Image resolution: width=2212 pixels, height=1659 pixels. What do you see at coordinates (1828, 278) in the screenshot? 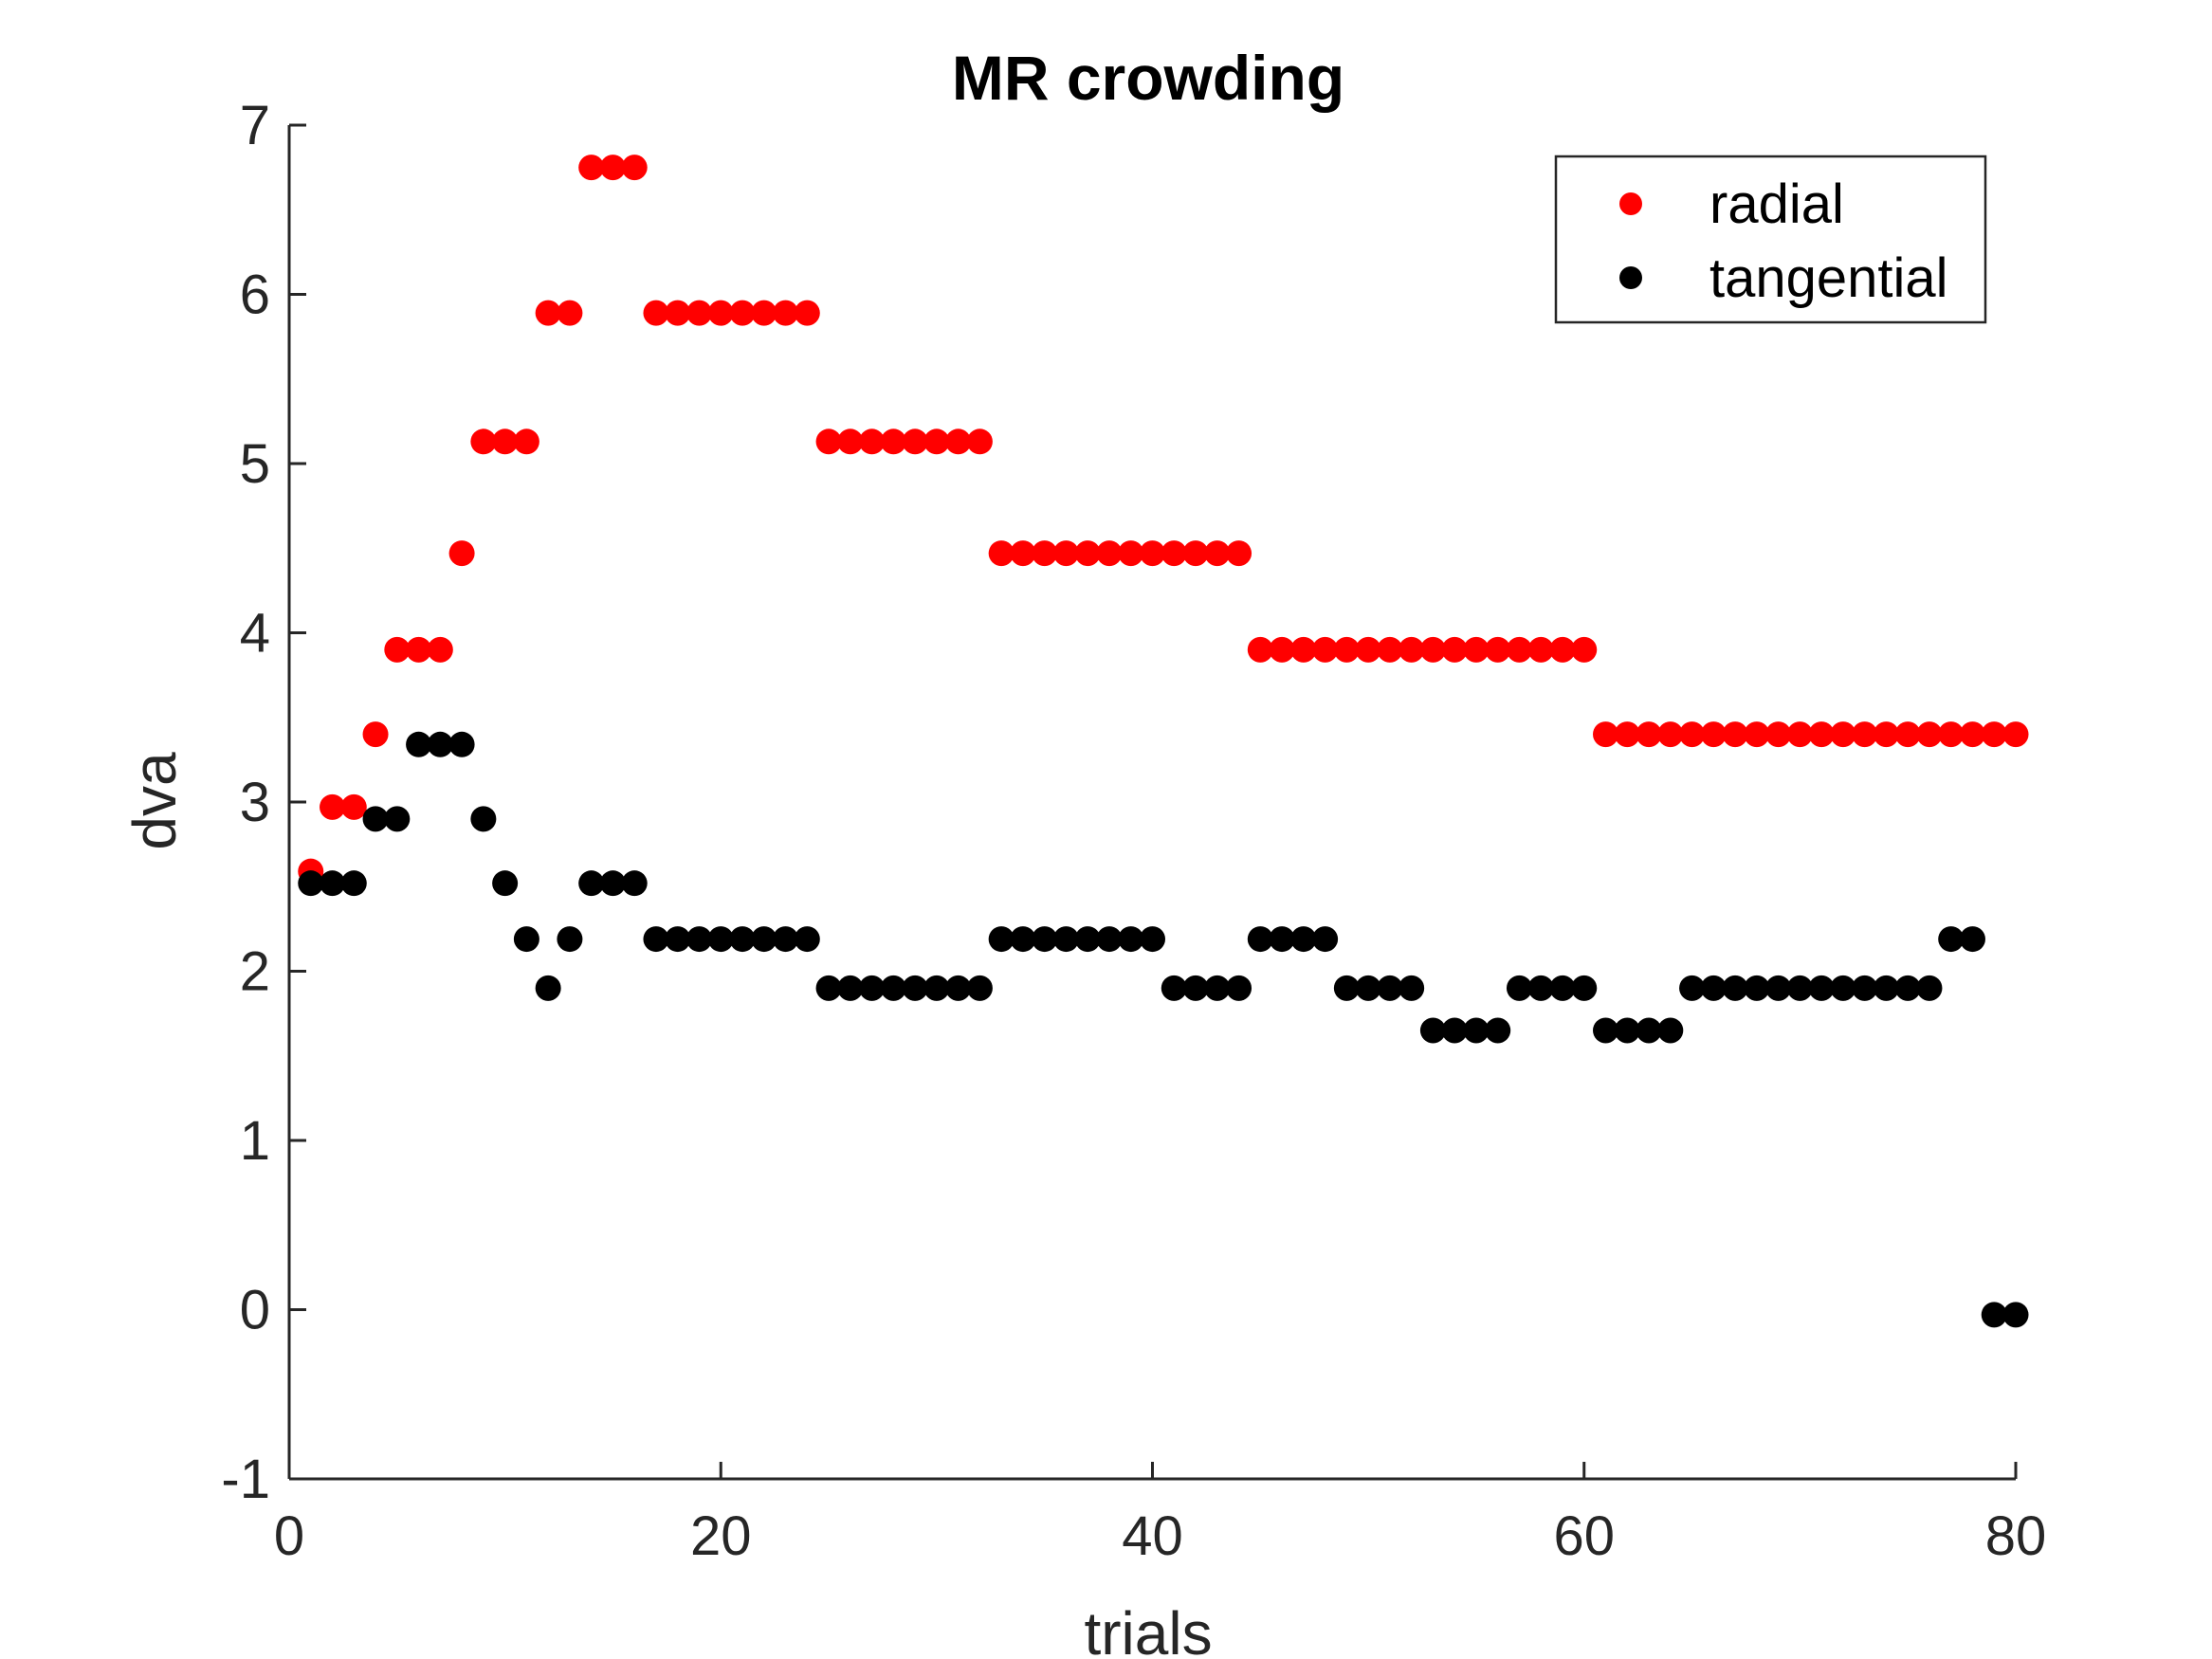
I see `legend-label-tangential: tangential` at bounding box center [1828, 278].